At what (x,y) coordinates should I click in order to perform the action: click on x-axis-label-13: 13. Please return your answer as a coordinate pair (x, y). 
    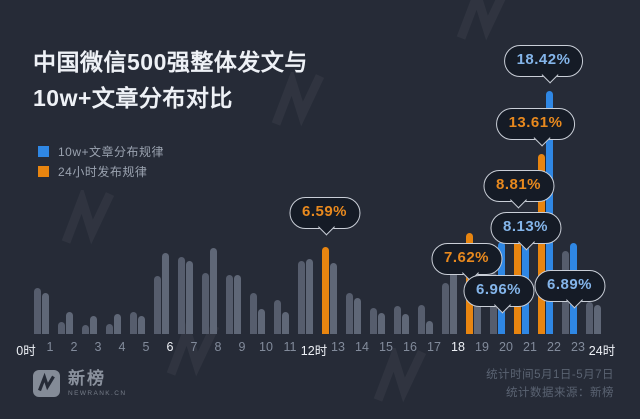
    Looking at the image, I should click on (338, 347).